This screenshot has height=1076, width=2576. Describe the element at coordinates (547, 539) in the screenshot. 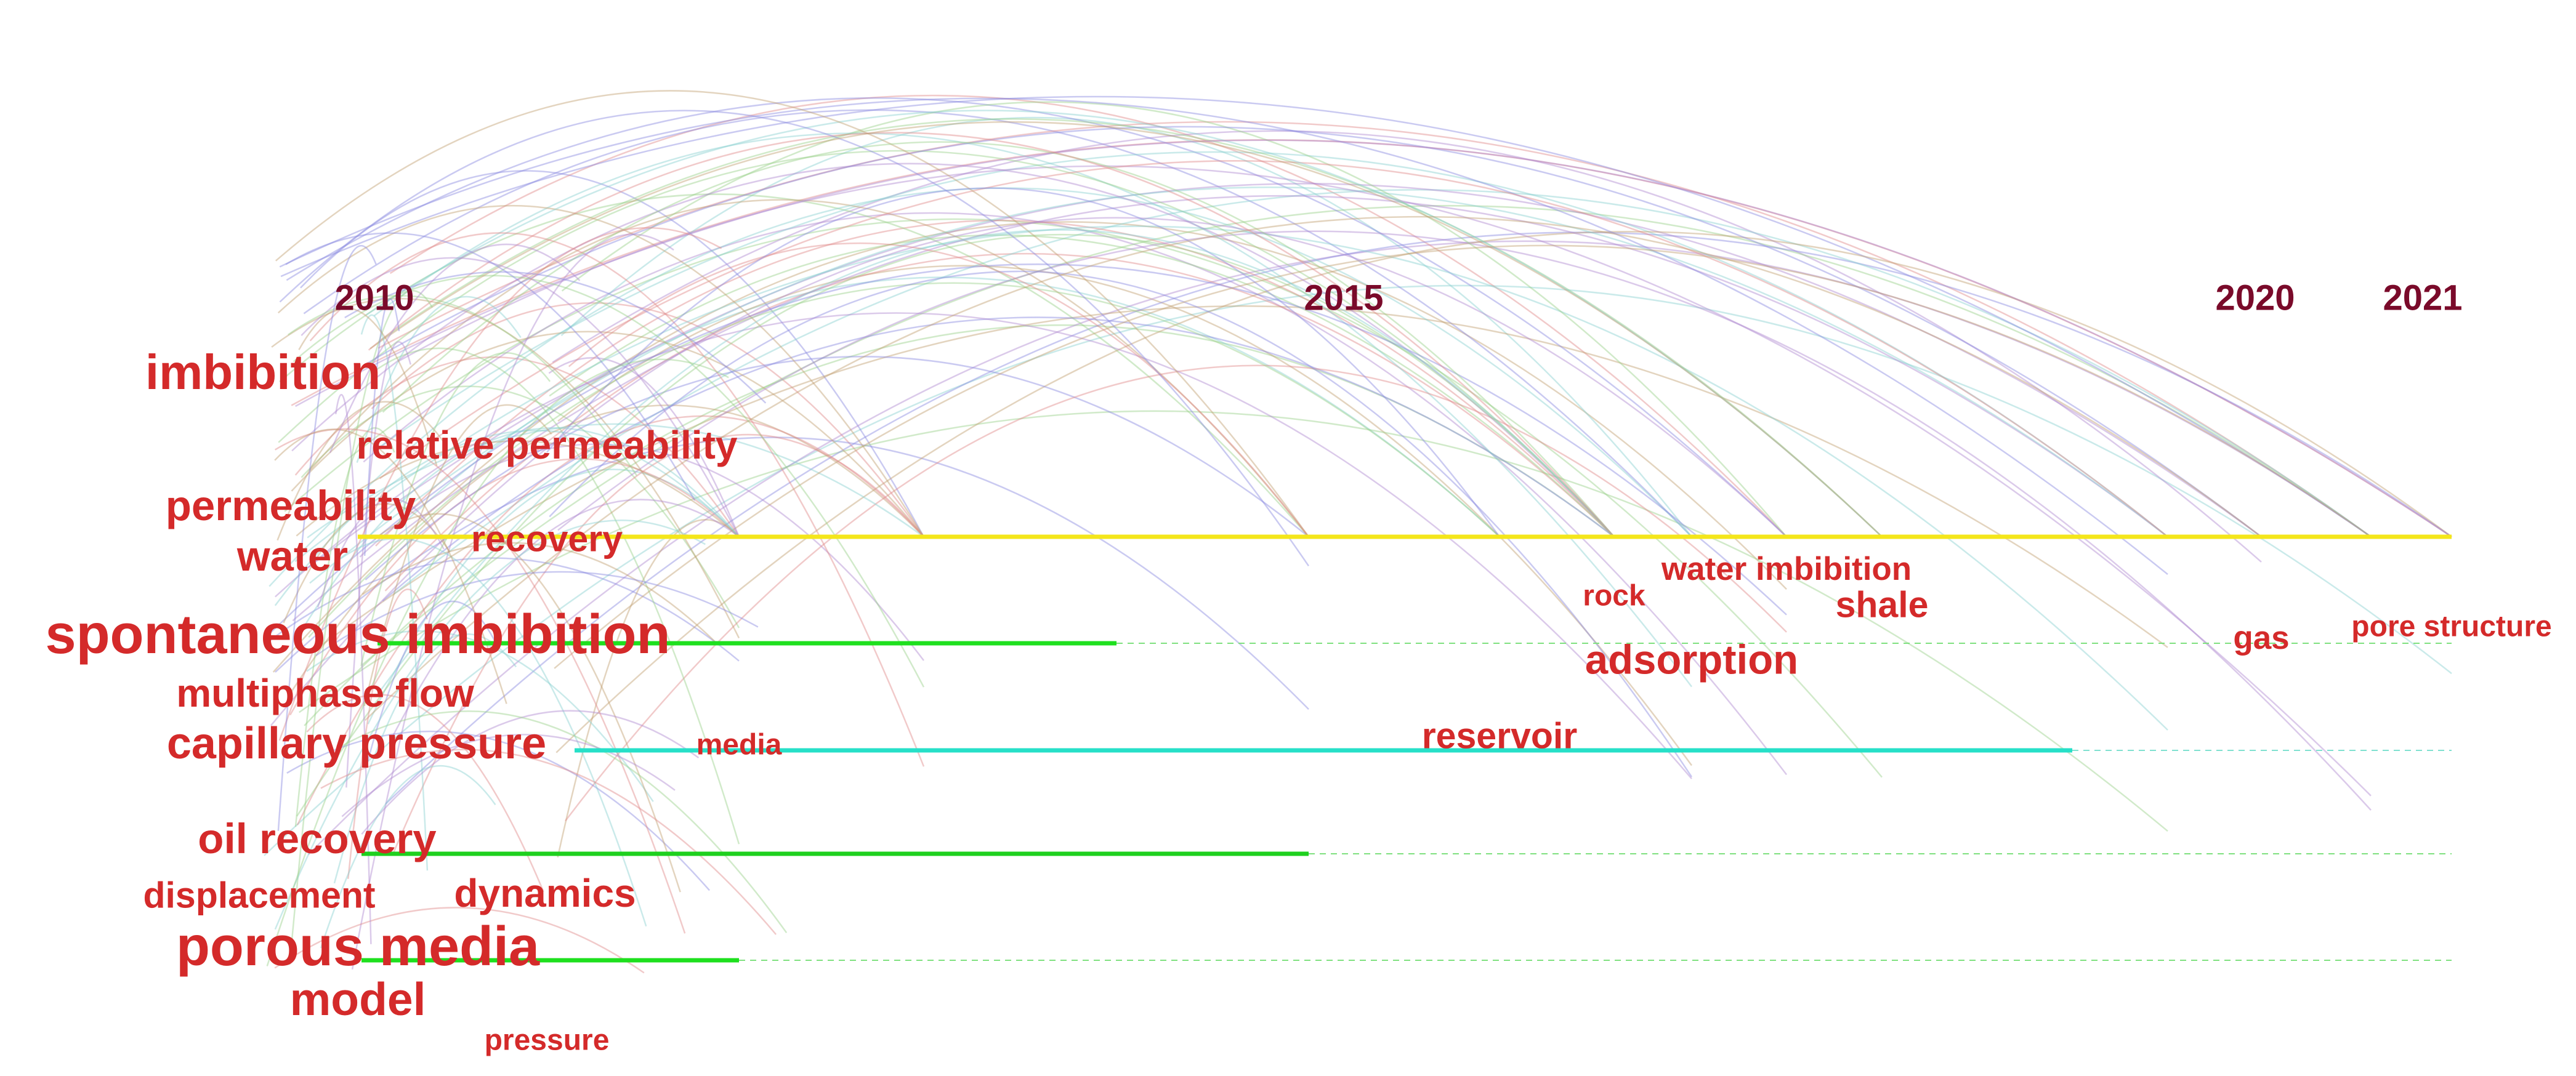

I see `keyword-label: recovery` at that location.